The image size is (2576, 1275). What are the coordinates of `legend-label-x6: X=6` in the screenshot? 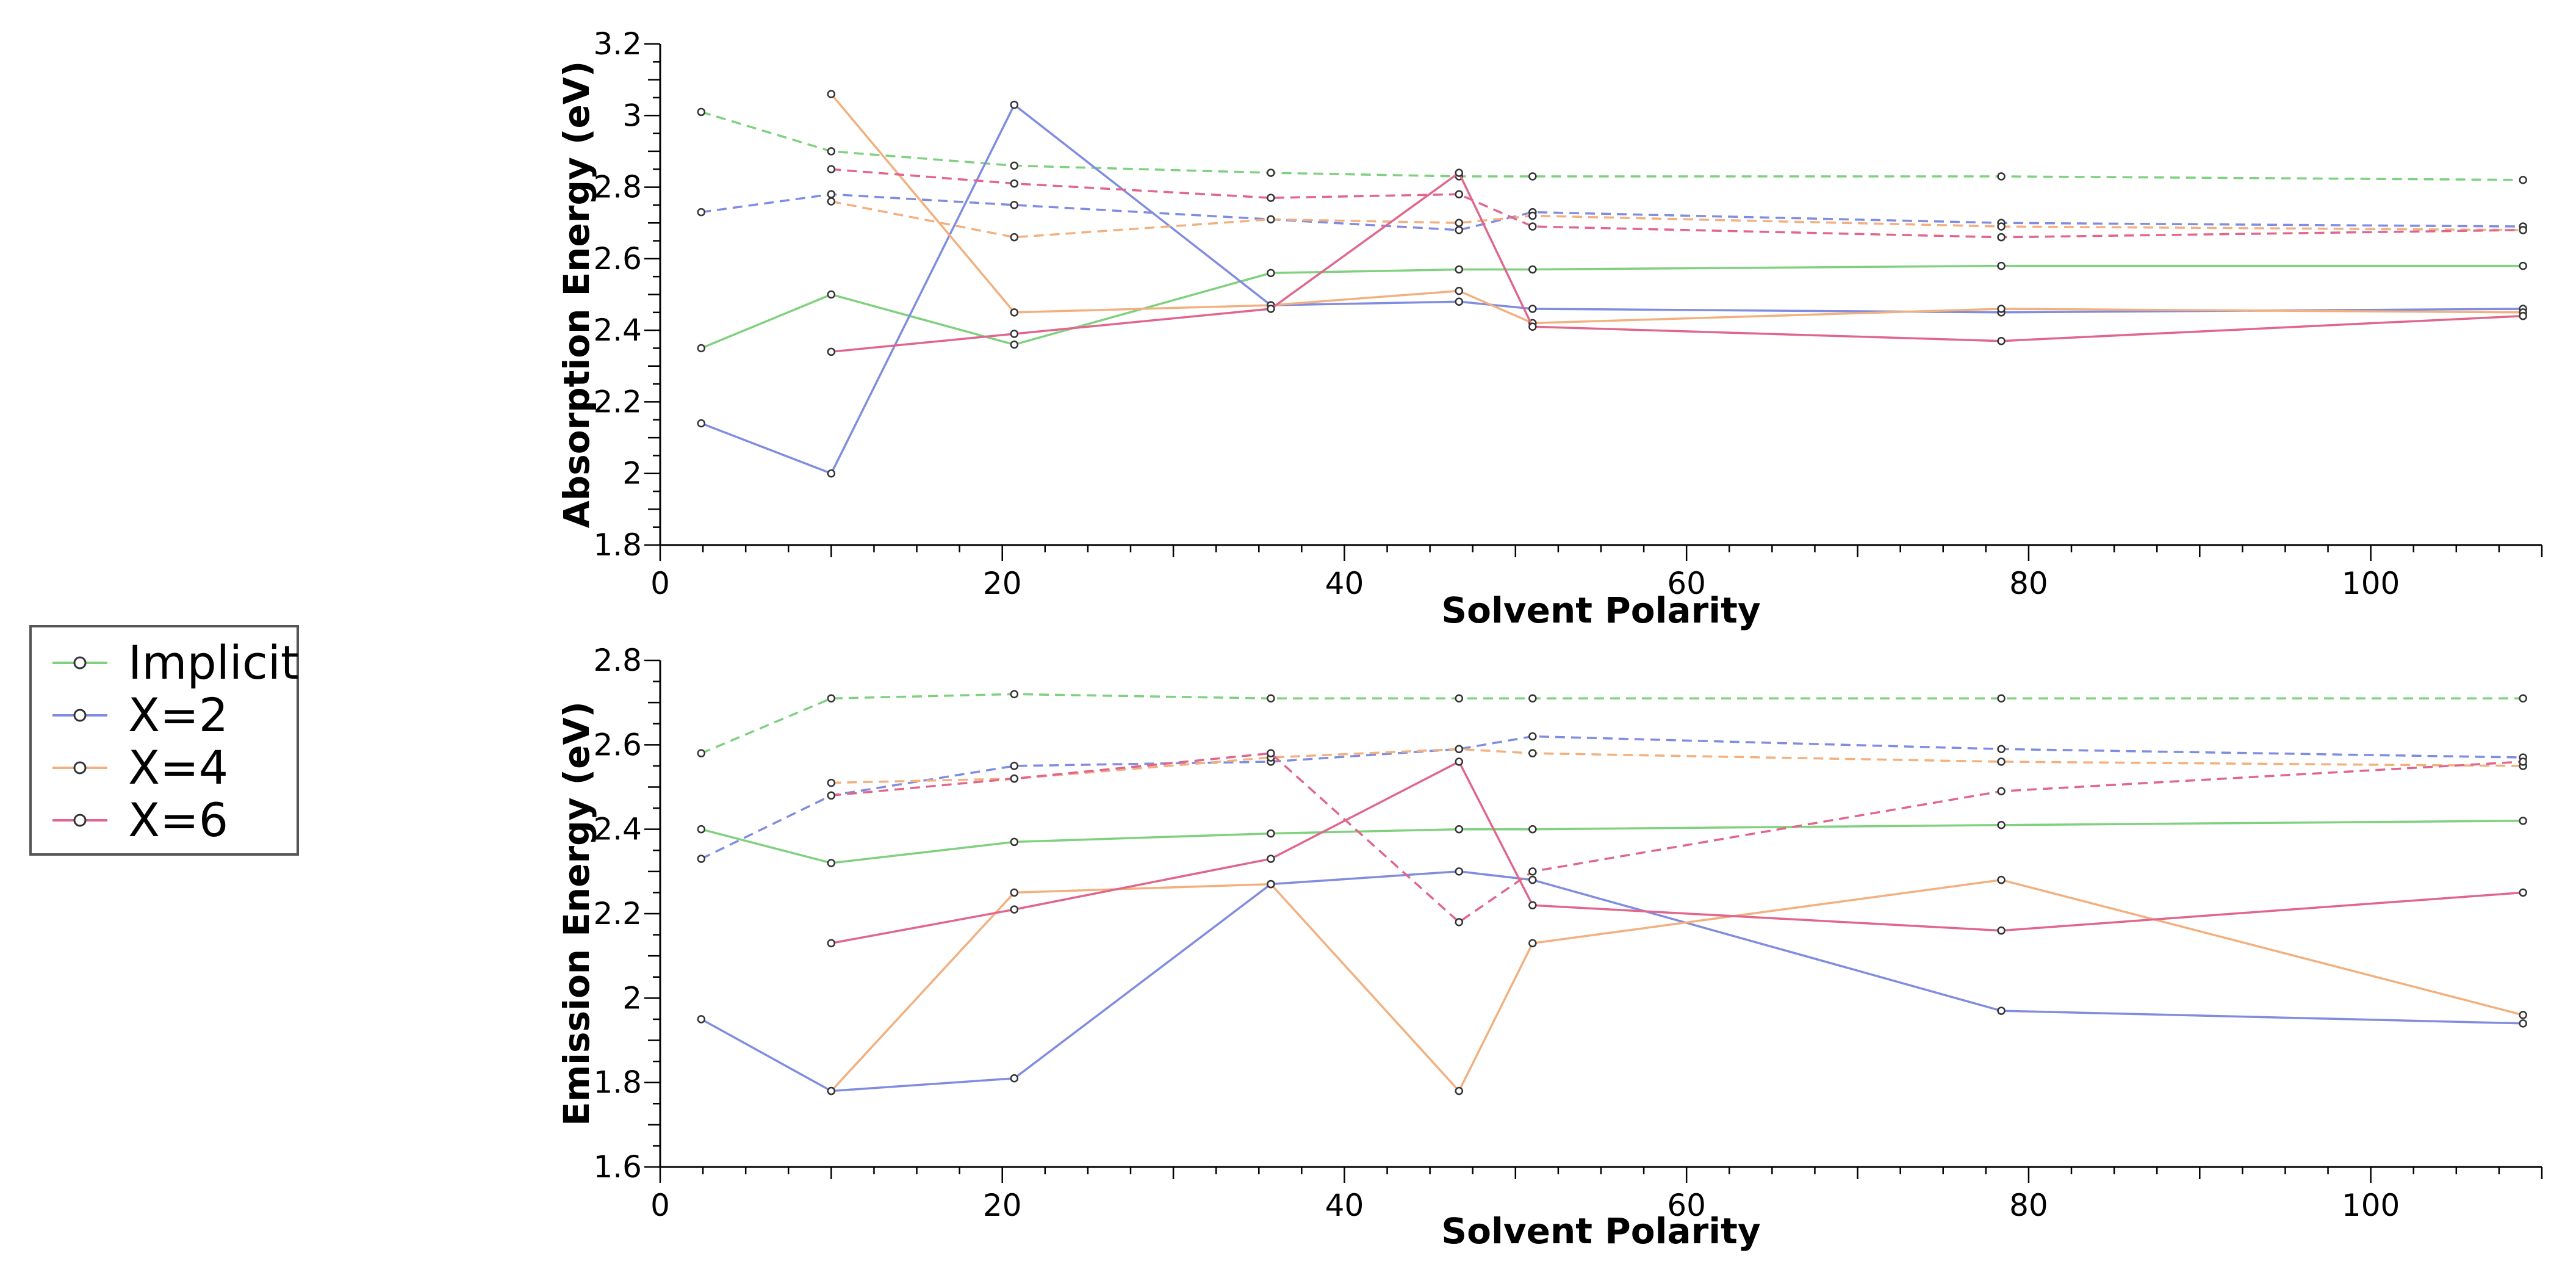 It's located at (178, 820).